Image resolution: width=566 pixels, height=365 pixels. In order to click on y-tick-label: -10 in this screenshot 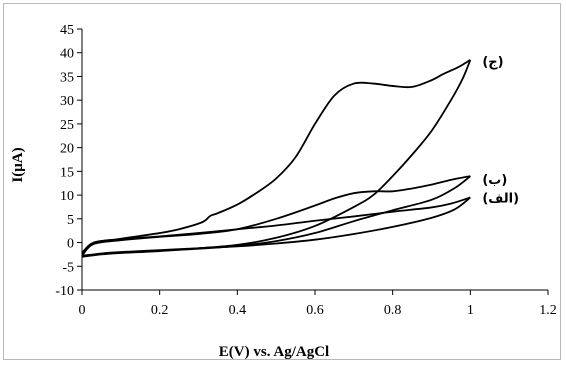, I will do `click(64, 291)`.